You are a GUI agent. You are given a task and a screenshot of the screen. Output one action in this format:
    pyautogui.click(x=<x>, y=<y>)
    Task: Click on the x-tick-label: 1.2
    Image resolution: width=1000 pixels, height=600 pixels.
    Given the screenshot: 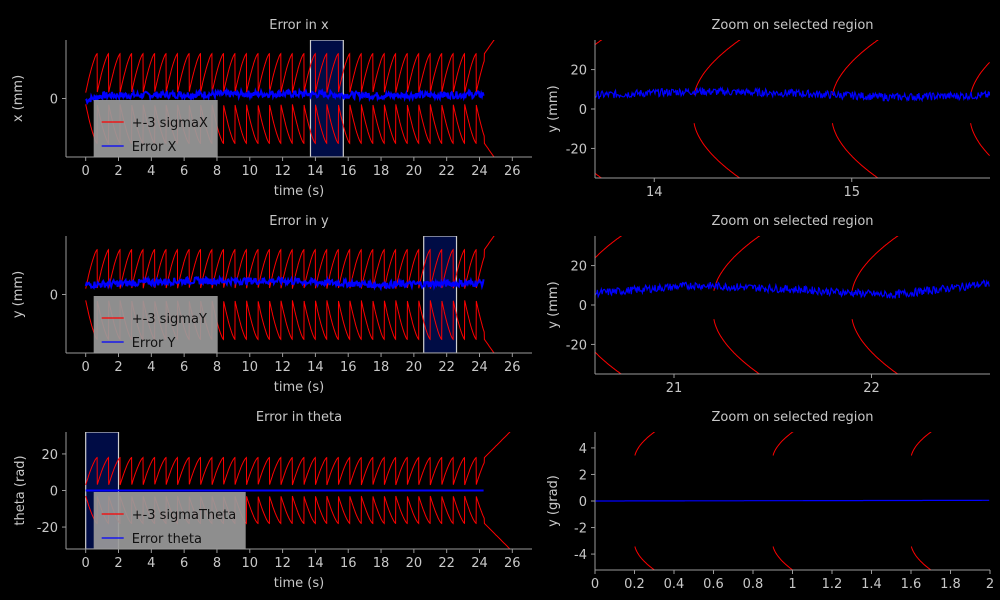 What is the action you would take?
    pyautogui.click(x=832, y=584)
    